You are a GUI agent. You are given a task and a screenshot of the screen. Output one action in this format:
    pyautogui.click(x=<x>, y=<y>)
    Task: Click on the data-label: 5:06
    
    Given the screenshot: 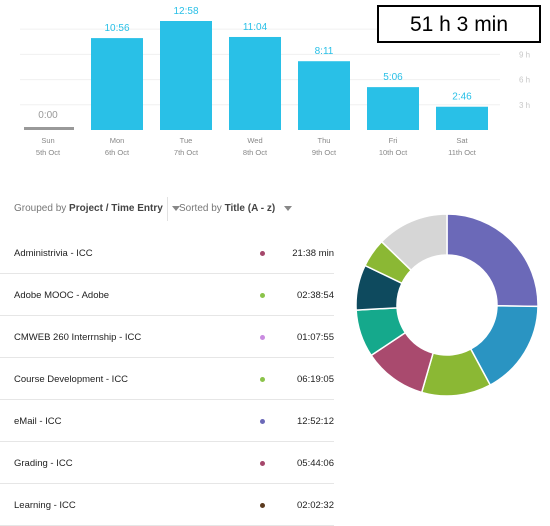 What is the action you would take?
    pyautogui.click(x=393, y=77)
    